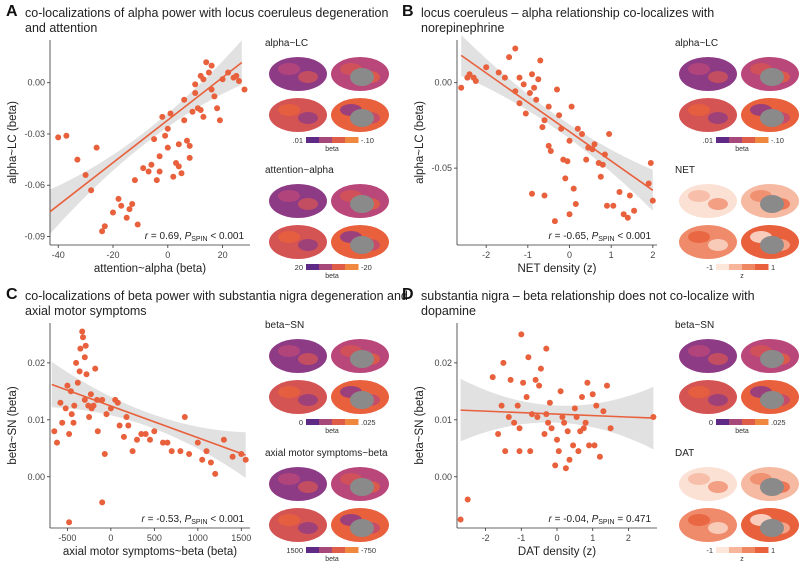  Describe the element at coordinates (441, 168) in the screenshot. I see `panel-b-ytick-label: -0.05` at that location.